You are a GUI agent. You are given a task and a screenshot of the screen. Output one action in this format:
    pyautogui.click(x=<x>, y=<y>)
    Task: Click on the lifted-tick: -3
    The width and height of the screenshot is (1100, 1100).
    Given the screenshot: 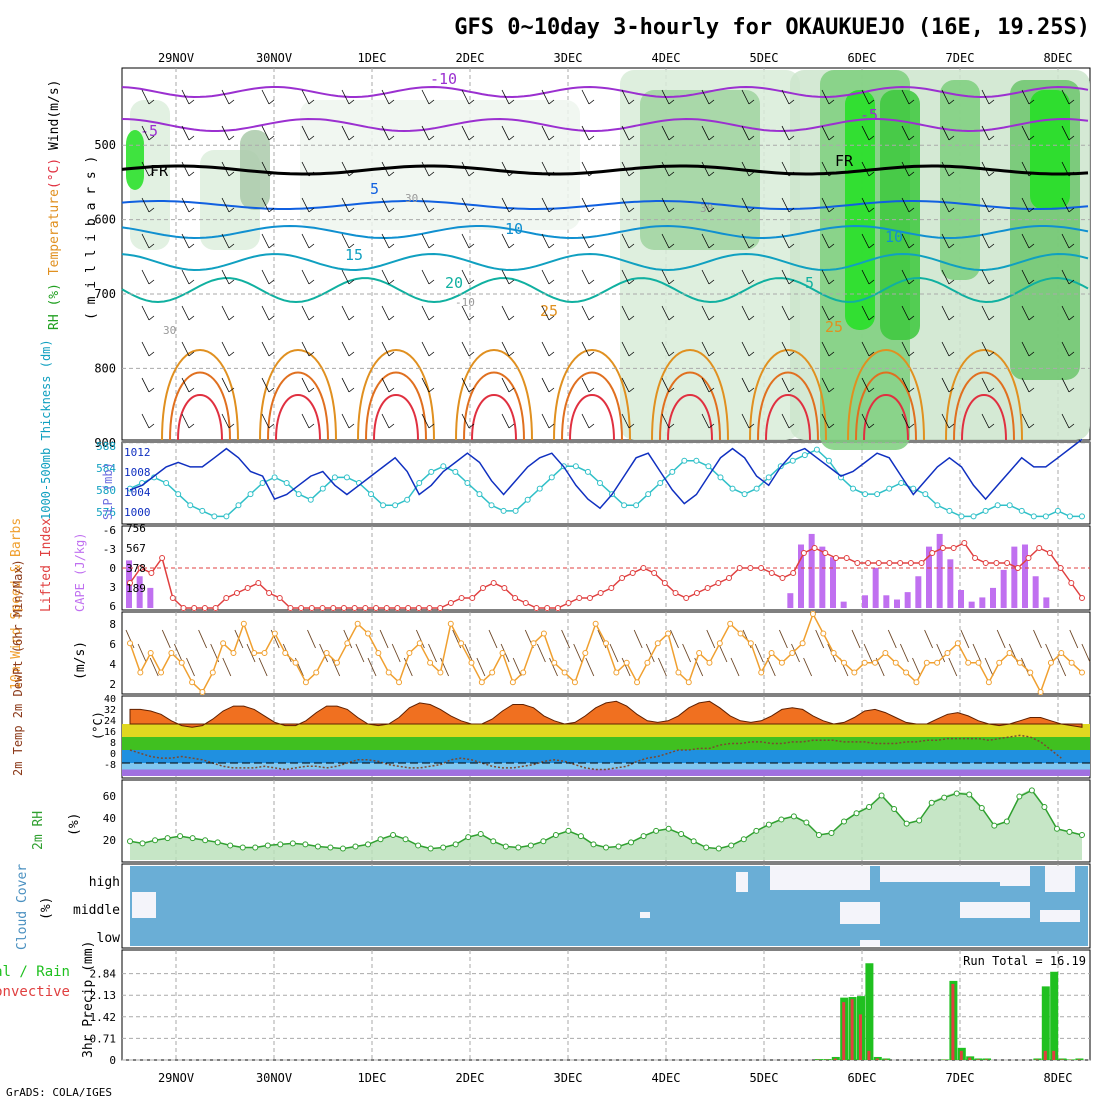 What is the action you would take?
    pyautogui.click(x=109, y=549)
    